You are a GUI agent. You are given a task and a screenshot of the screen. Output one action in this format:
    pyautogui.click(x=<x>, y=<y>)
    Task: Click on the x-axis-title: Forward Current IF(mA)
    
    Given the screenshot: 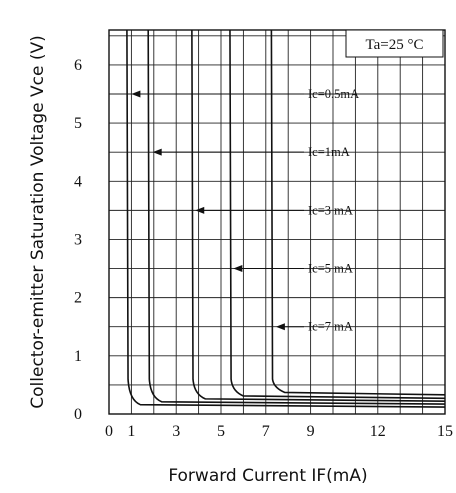 What is the action you would take?
    pyautogui.click(x=267, y=476)
    